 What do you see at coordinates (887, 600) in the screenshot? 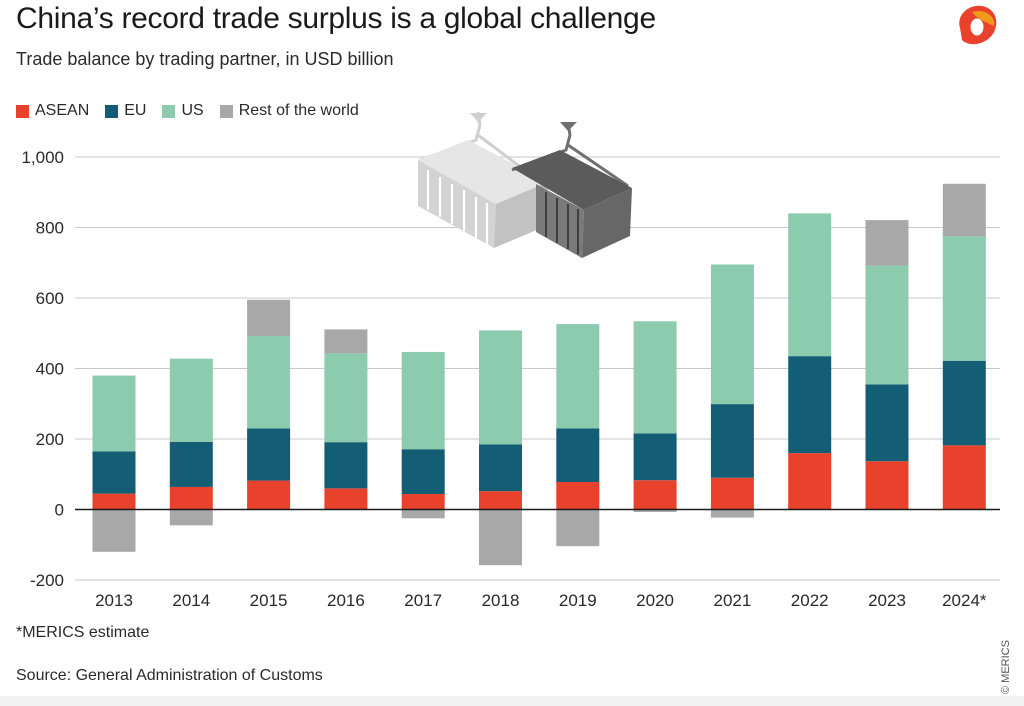
I see `x-tick-label: 2023` at bounding box center [887, 600].